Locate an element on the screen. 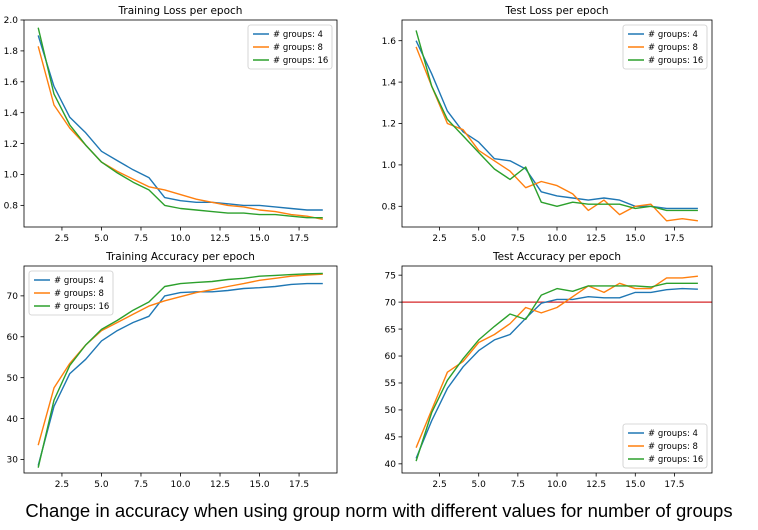 This screenshot has height=530, width=758. y-tick-label: 2.0 is located at coordinates (11, 21).